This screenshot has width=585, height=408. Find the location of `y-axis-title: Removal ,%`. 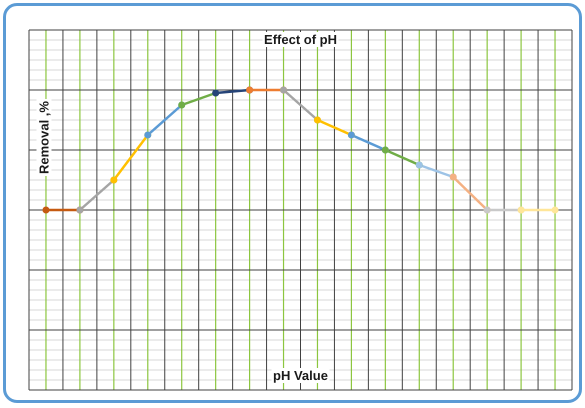

y-axis-title: Removal ,% is located at coordinates (44, 137).